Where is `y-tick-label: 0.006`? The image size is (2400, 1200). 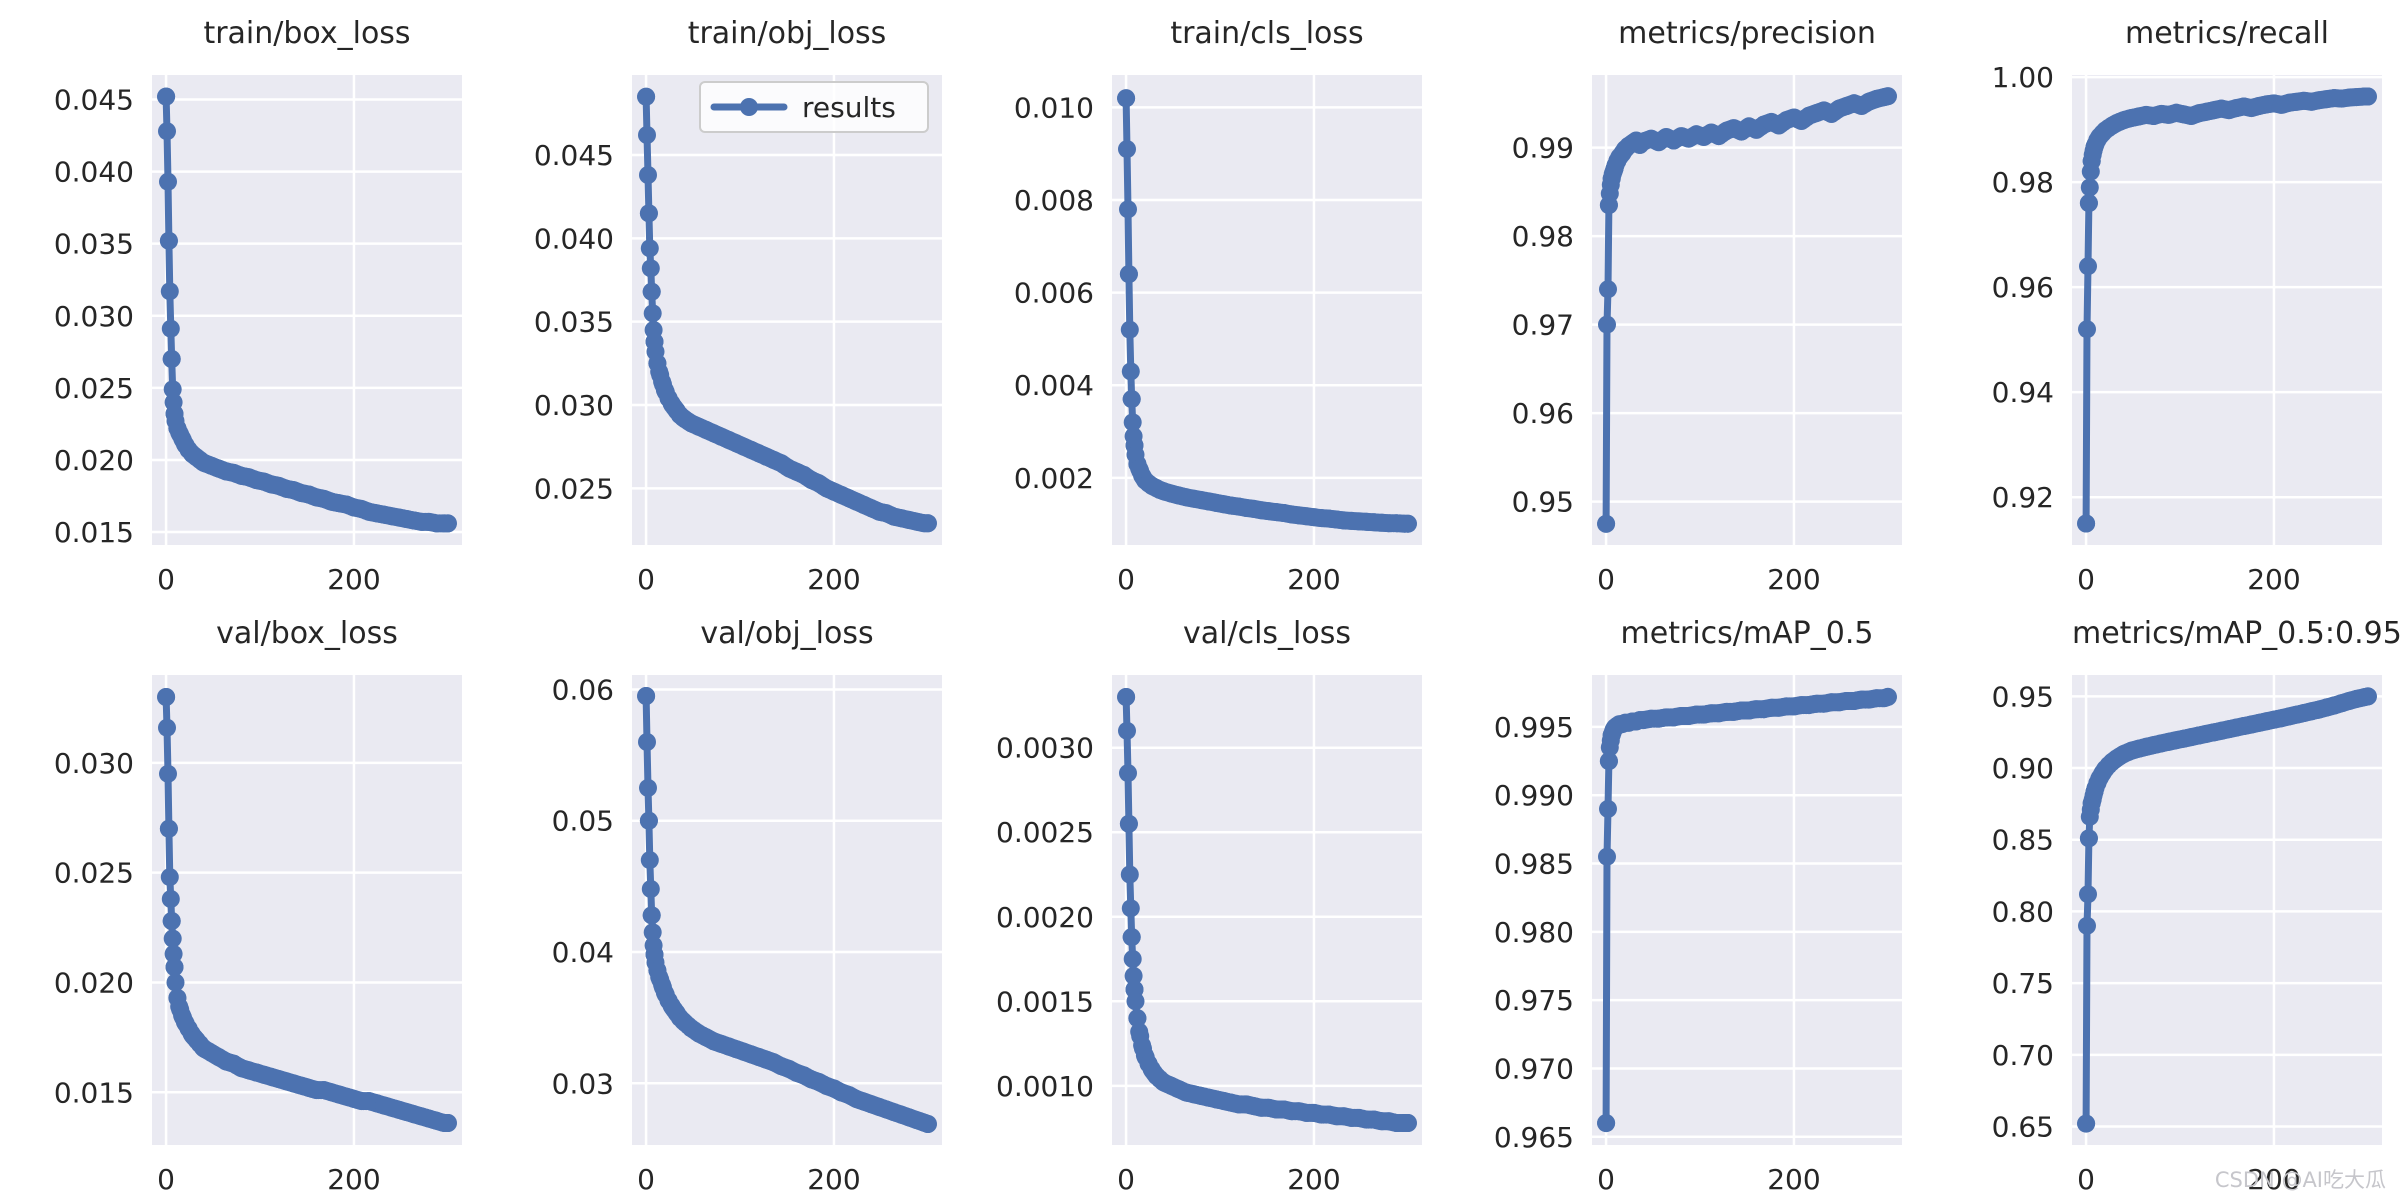
y-tick-label: 0.006 is located at coordinates (1054, 293).